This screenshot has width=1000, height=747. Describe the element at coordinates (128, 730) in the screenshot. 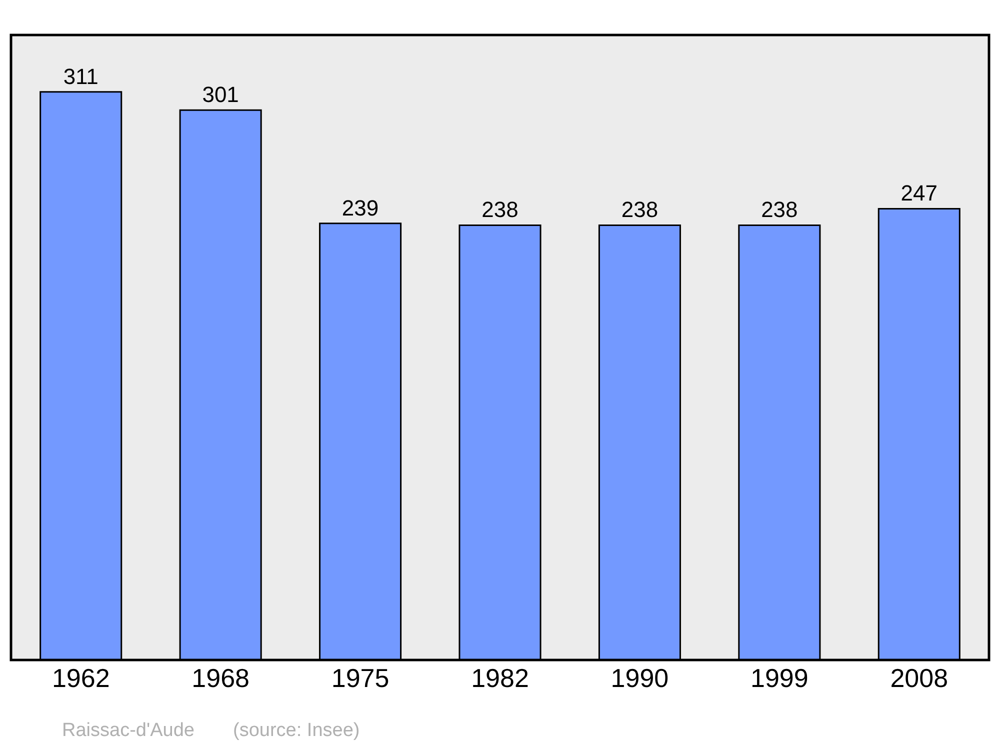

I see `text: Raissac-d'Aude` at that location.